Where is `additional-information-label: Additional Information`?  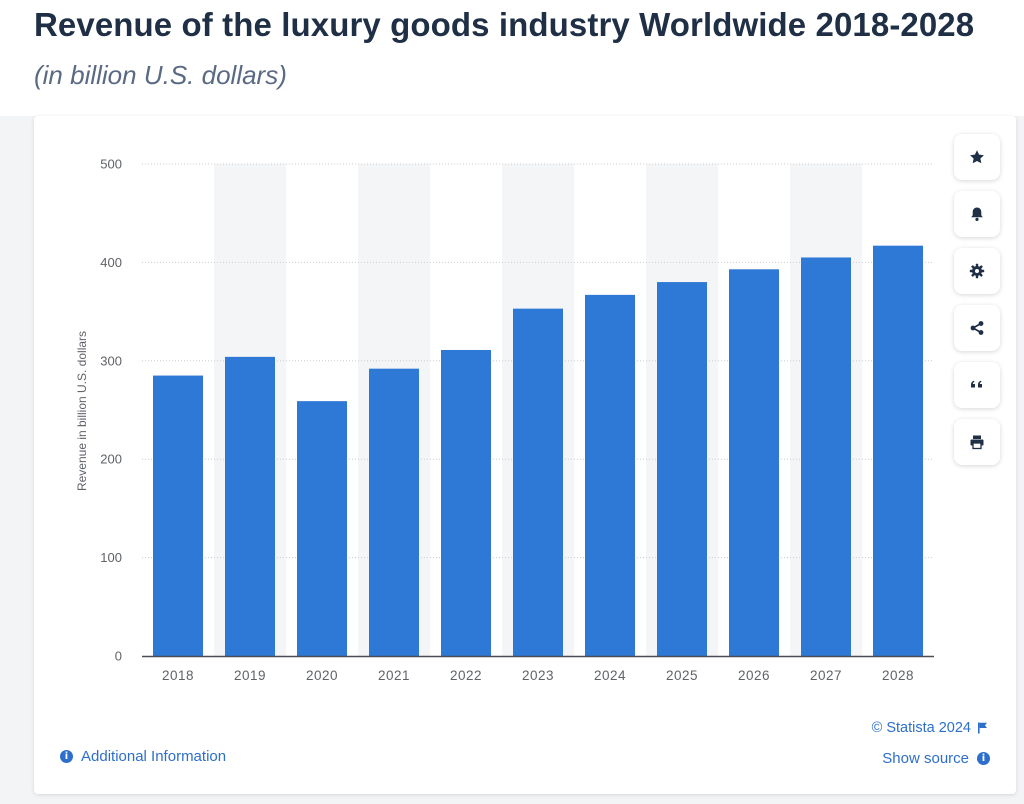 additional-information-label: Additional Information is located at coordinates (154, 756).